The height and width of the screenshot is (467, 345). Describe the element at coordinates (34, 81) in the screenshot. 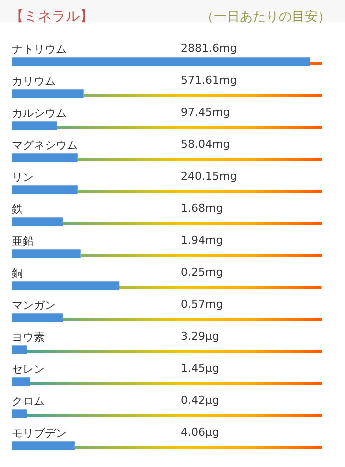

I see `y-tick-label: カリウム` at that location.